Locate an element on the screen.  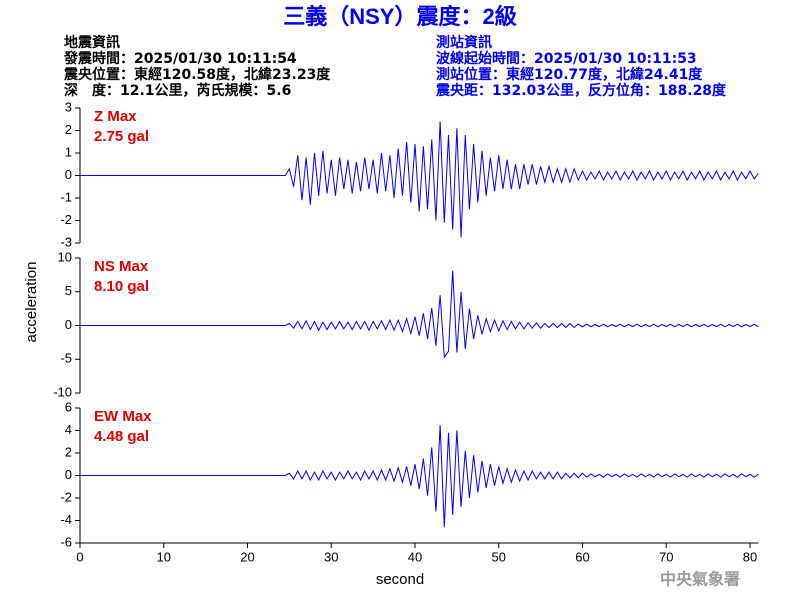
x-tick-label: 80 is located at coordinates (750, 556).